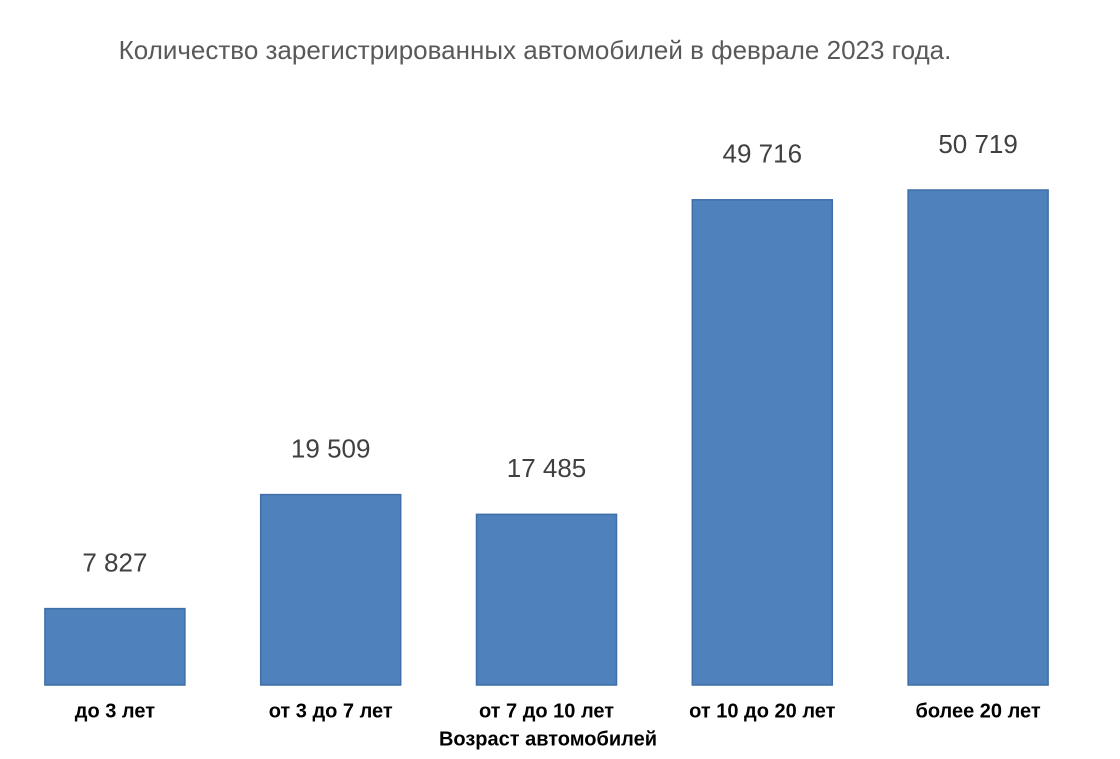 Image resolution: width=1120 pixels, height=759 pixels. Describe the element at coordinates (546, 711) in the screenshot. I see `x-tick-label: от 7 до 10 лет` at that location.